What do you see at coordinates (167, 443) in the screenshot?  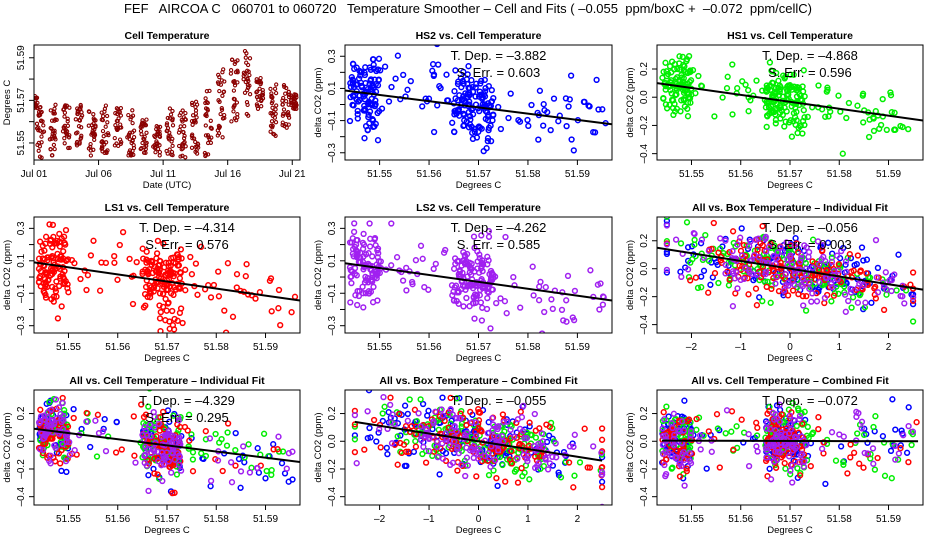 I see `data-layer` at bounding box center [167, 443].